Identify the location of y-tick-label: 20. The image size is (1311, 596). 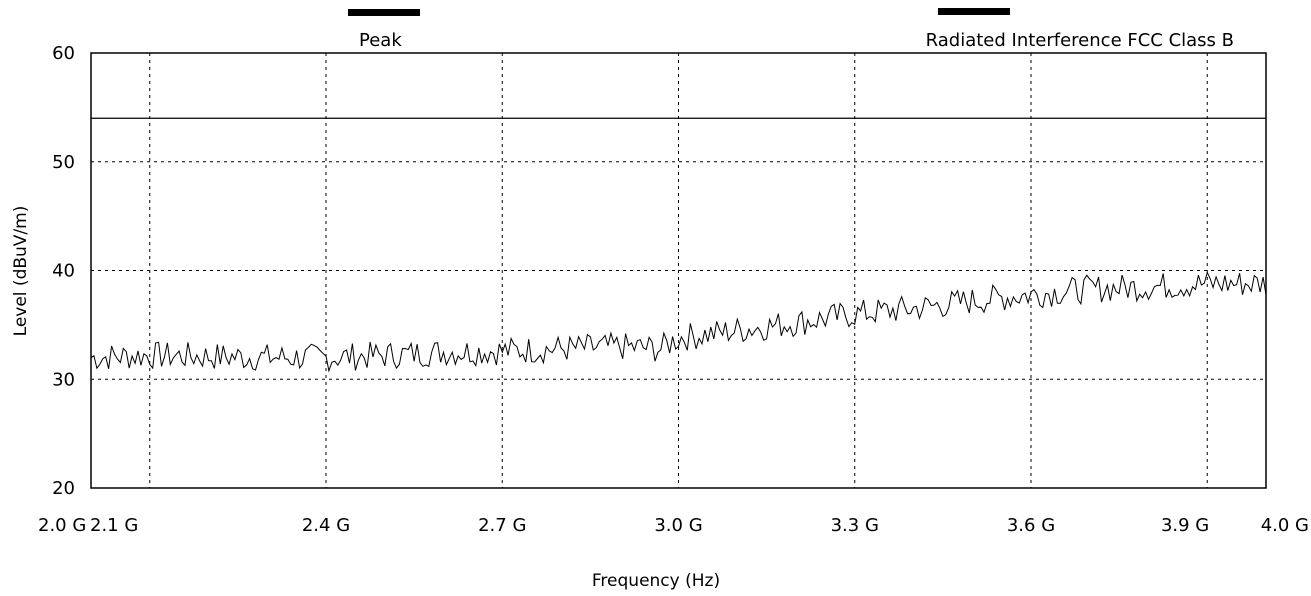
(63, 488).